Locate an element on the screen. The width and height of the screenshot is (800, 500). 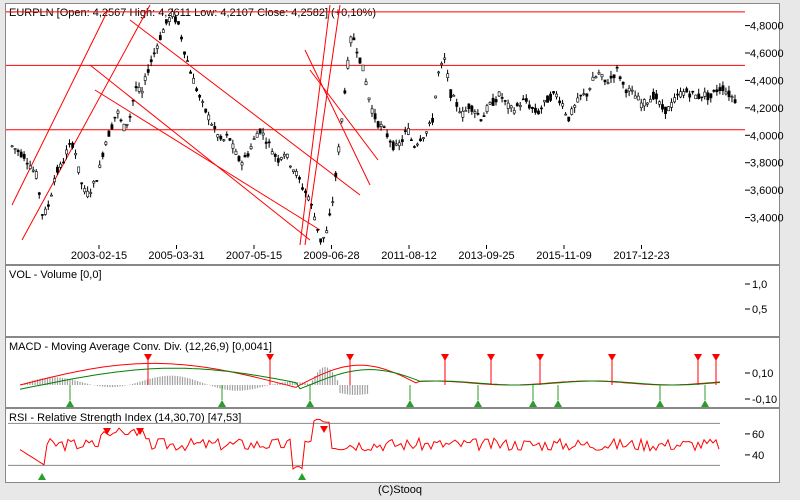
vol-tick-label: 0,5 is located at coordinates (759, 310).